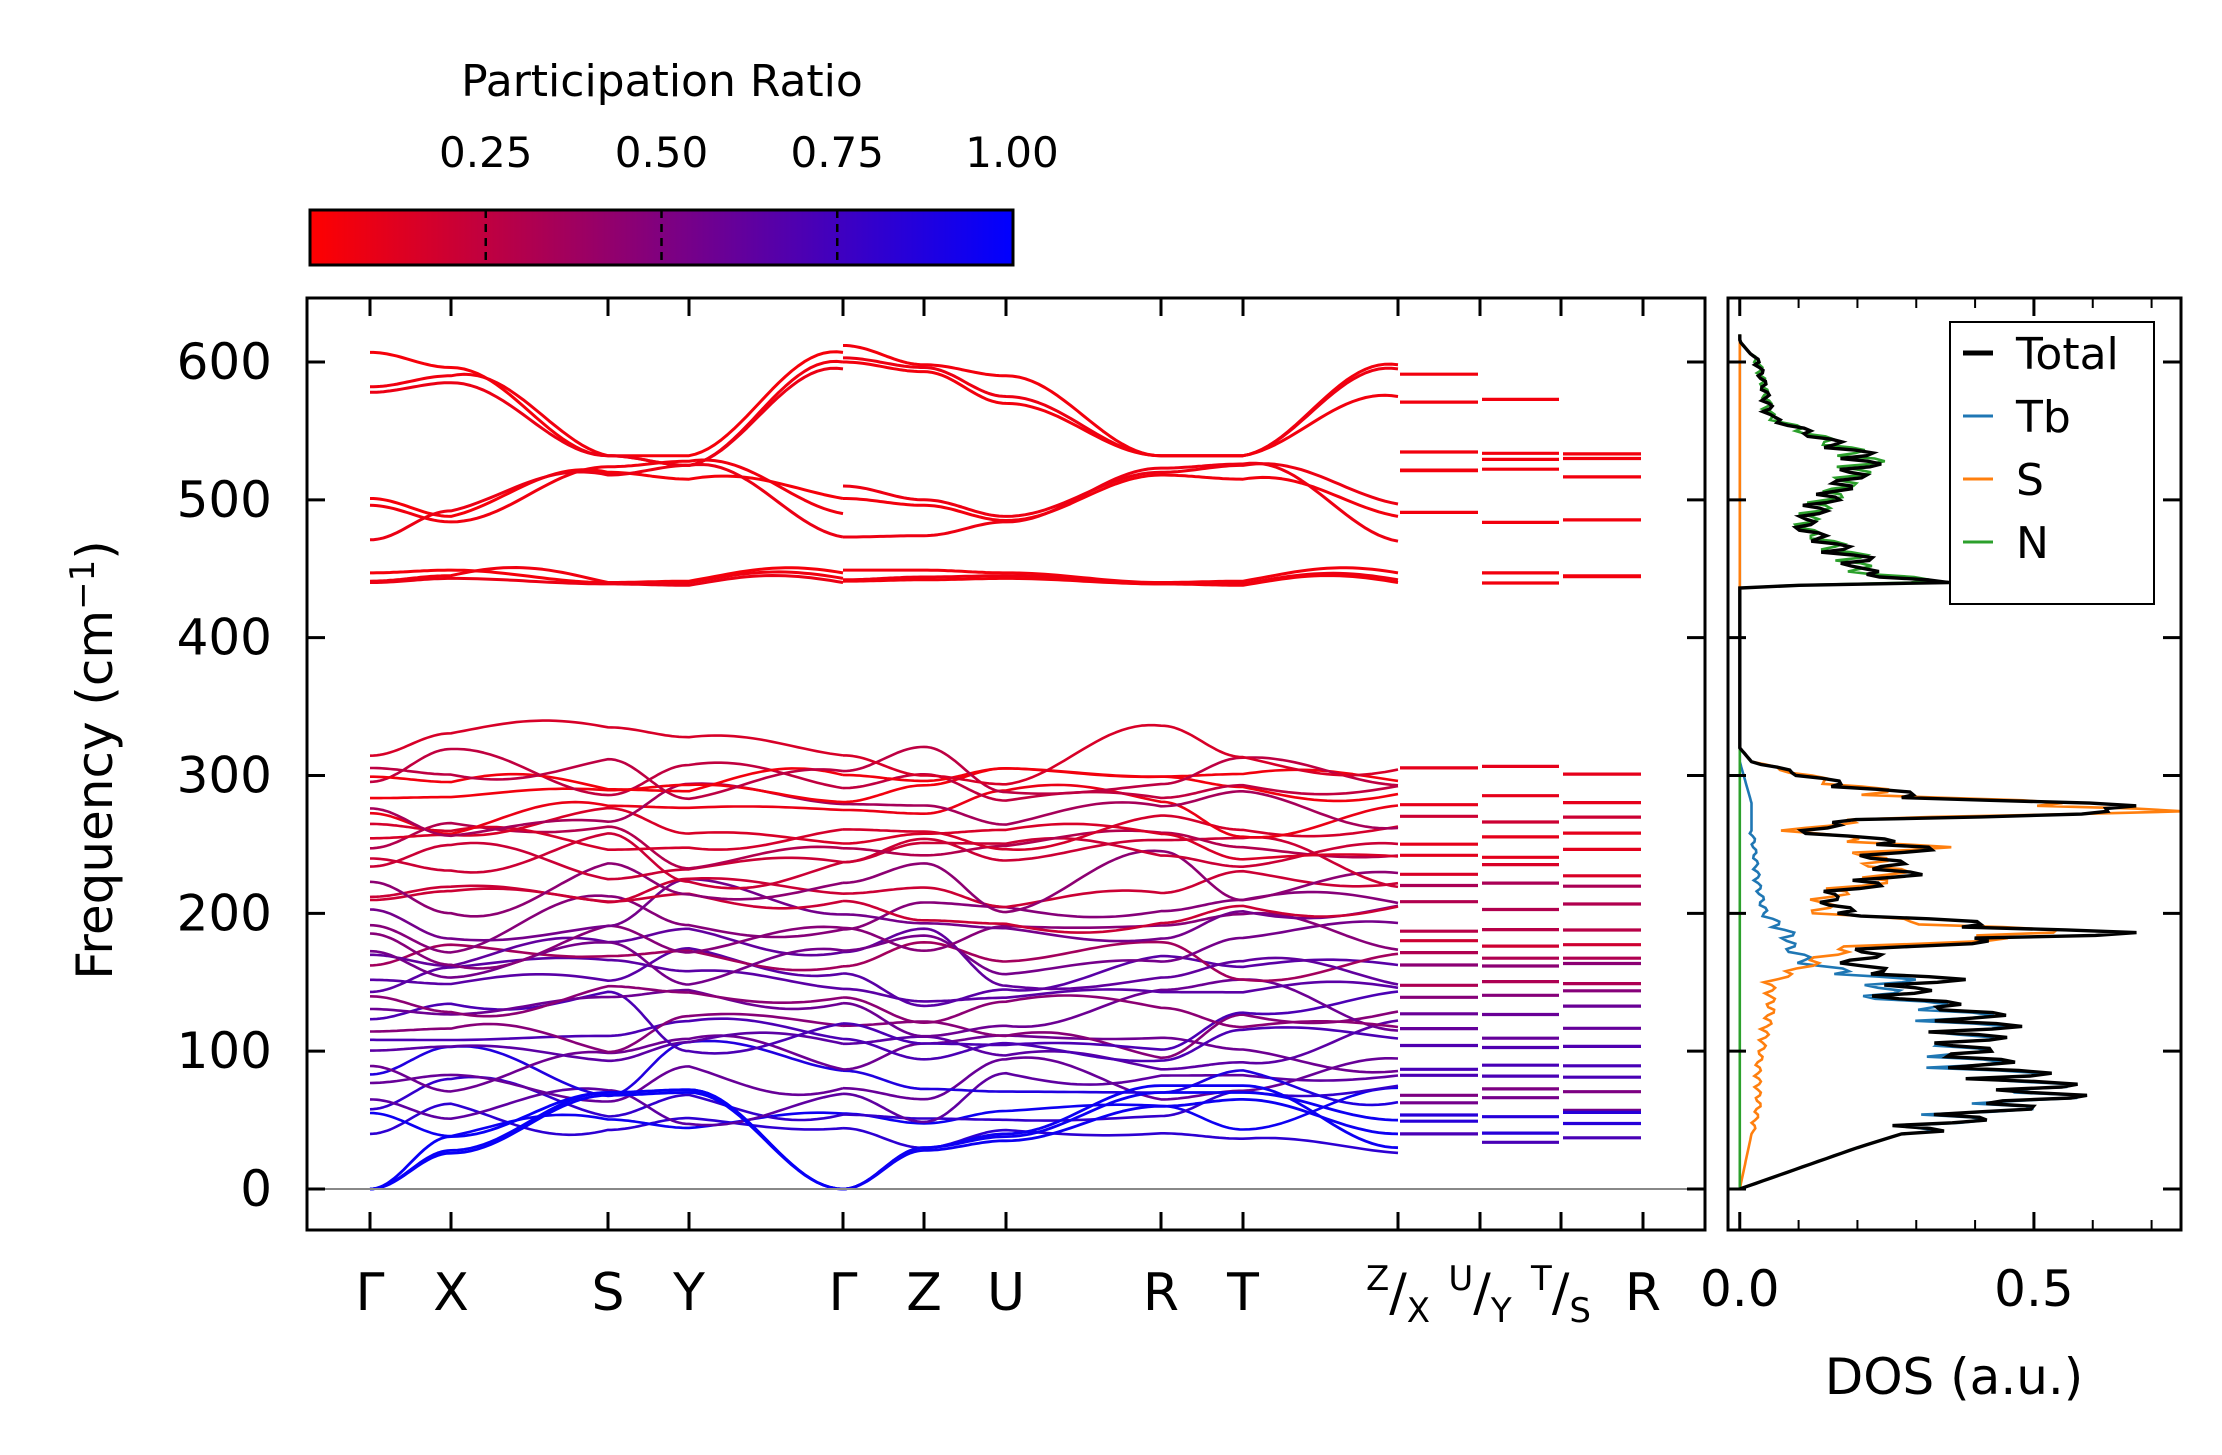 This screenshot has width=2222, height=1455. What do you see at coordinates (1479, 1295) in the screenshot?
I see `band-x-tick-label: U/Y` at bounding box center [1479, 1295].